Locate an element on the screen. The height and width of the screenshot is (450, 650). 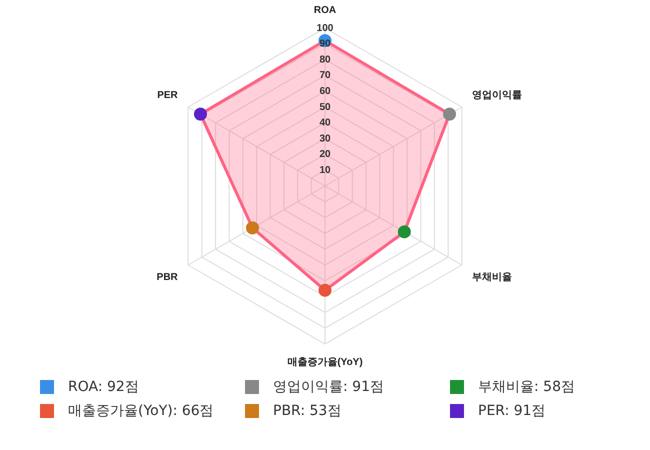
spoke-label: ROA is located at coordinates (325, 10).